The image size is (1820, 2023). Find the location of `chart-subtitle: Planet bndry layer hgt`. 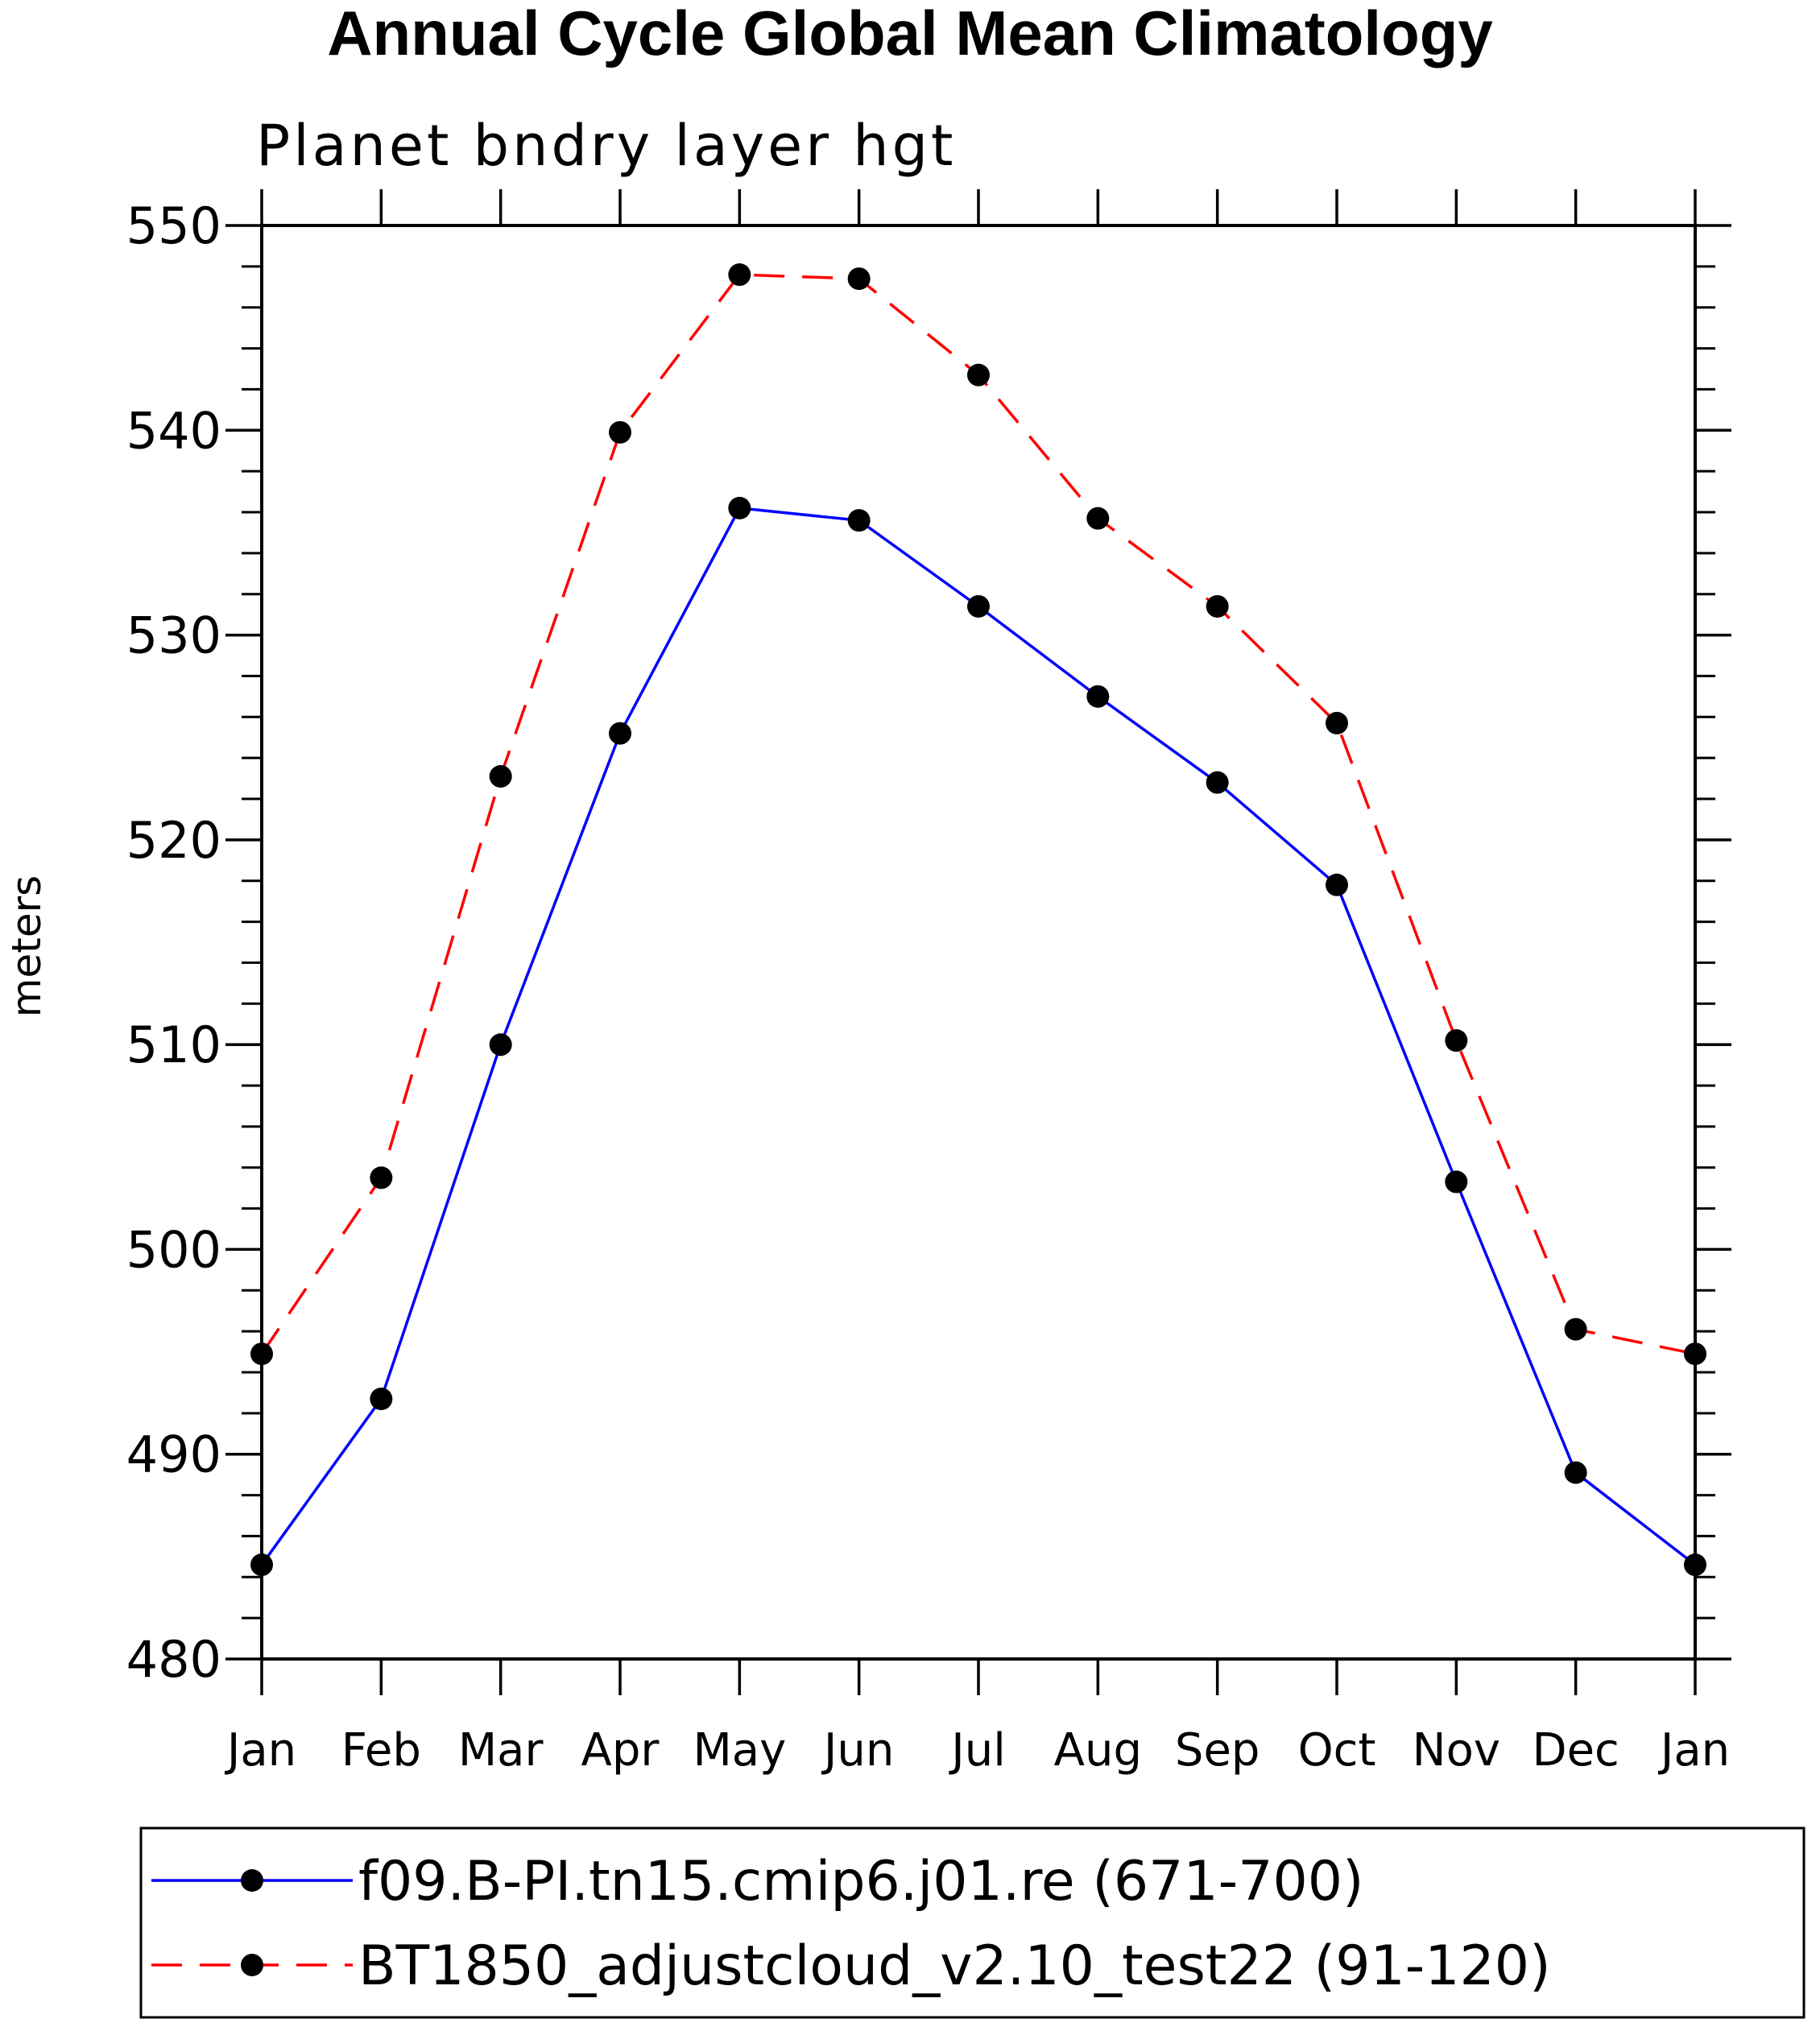

chart-subtitle: Planet bndry layer hgt is located at coordinates (606, 146).